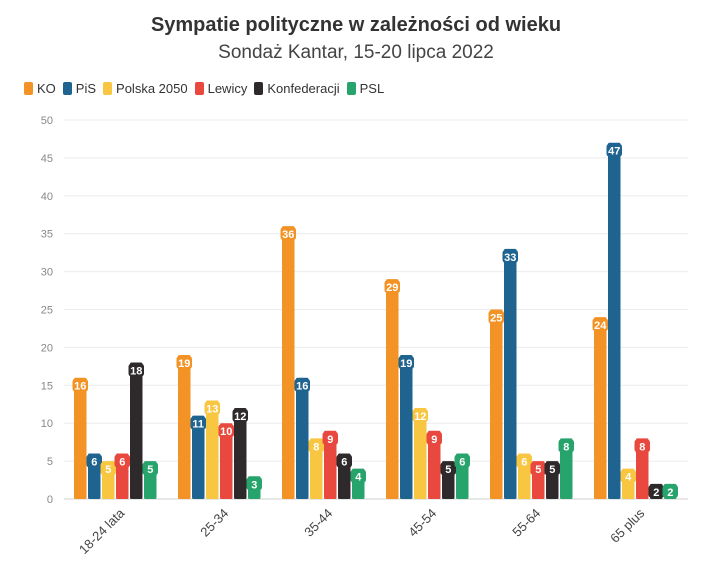 The height and width of the screenshot is (585, 712). What do you see at coordinates (372, 88) in the screenshot?
I see `legend-label: PSL` at bounding box center [372, 88].